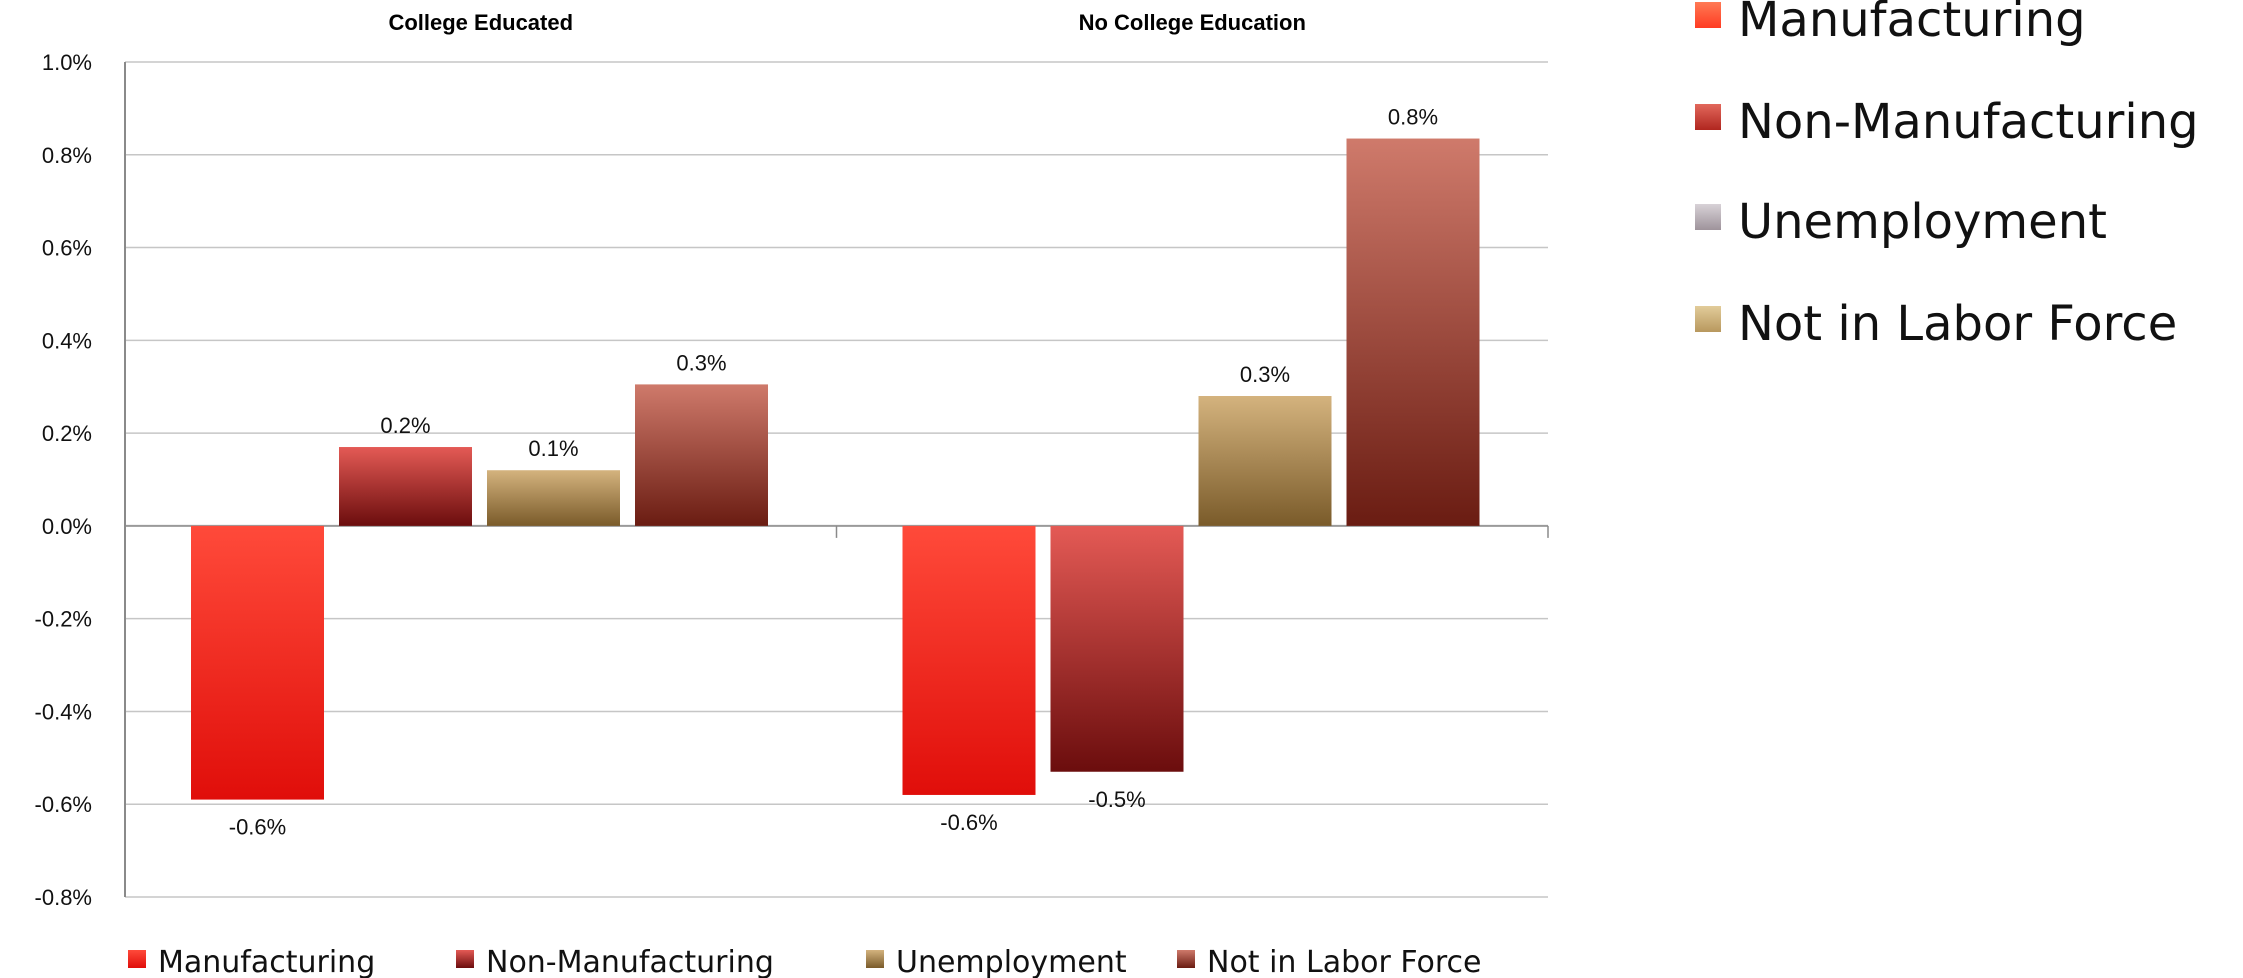 The image size is (2243, 978). Describe the element at coordinates (405, 425) in the screenshot. I see `data-label-non-manufacturing-college-educated: 0.2%` at that location.